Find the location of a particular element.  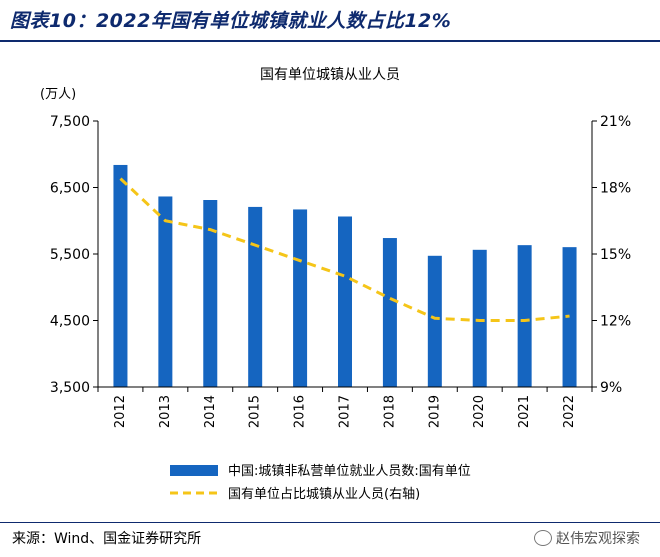

x-tick-label: 2013 is located at coordinates (165, 411).